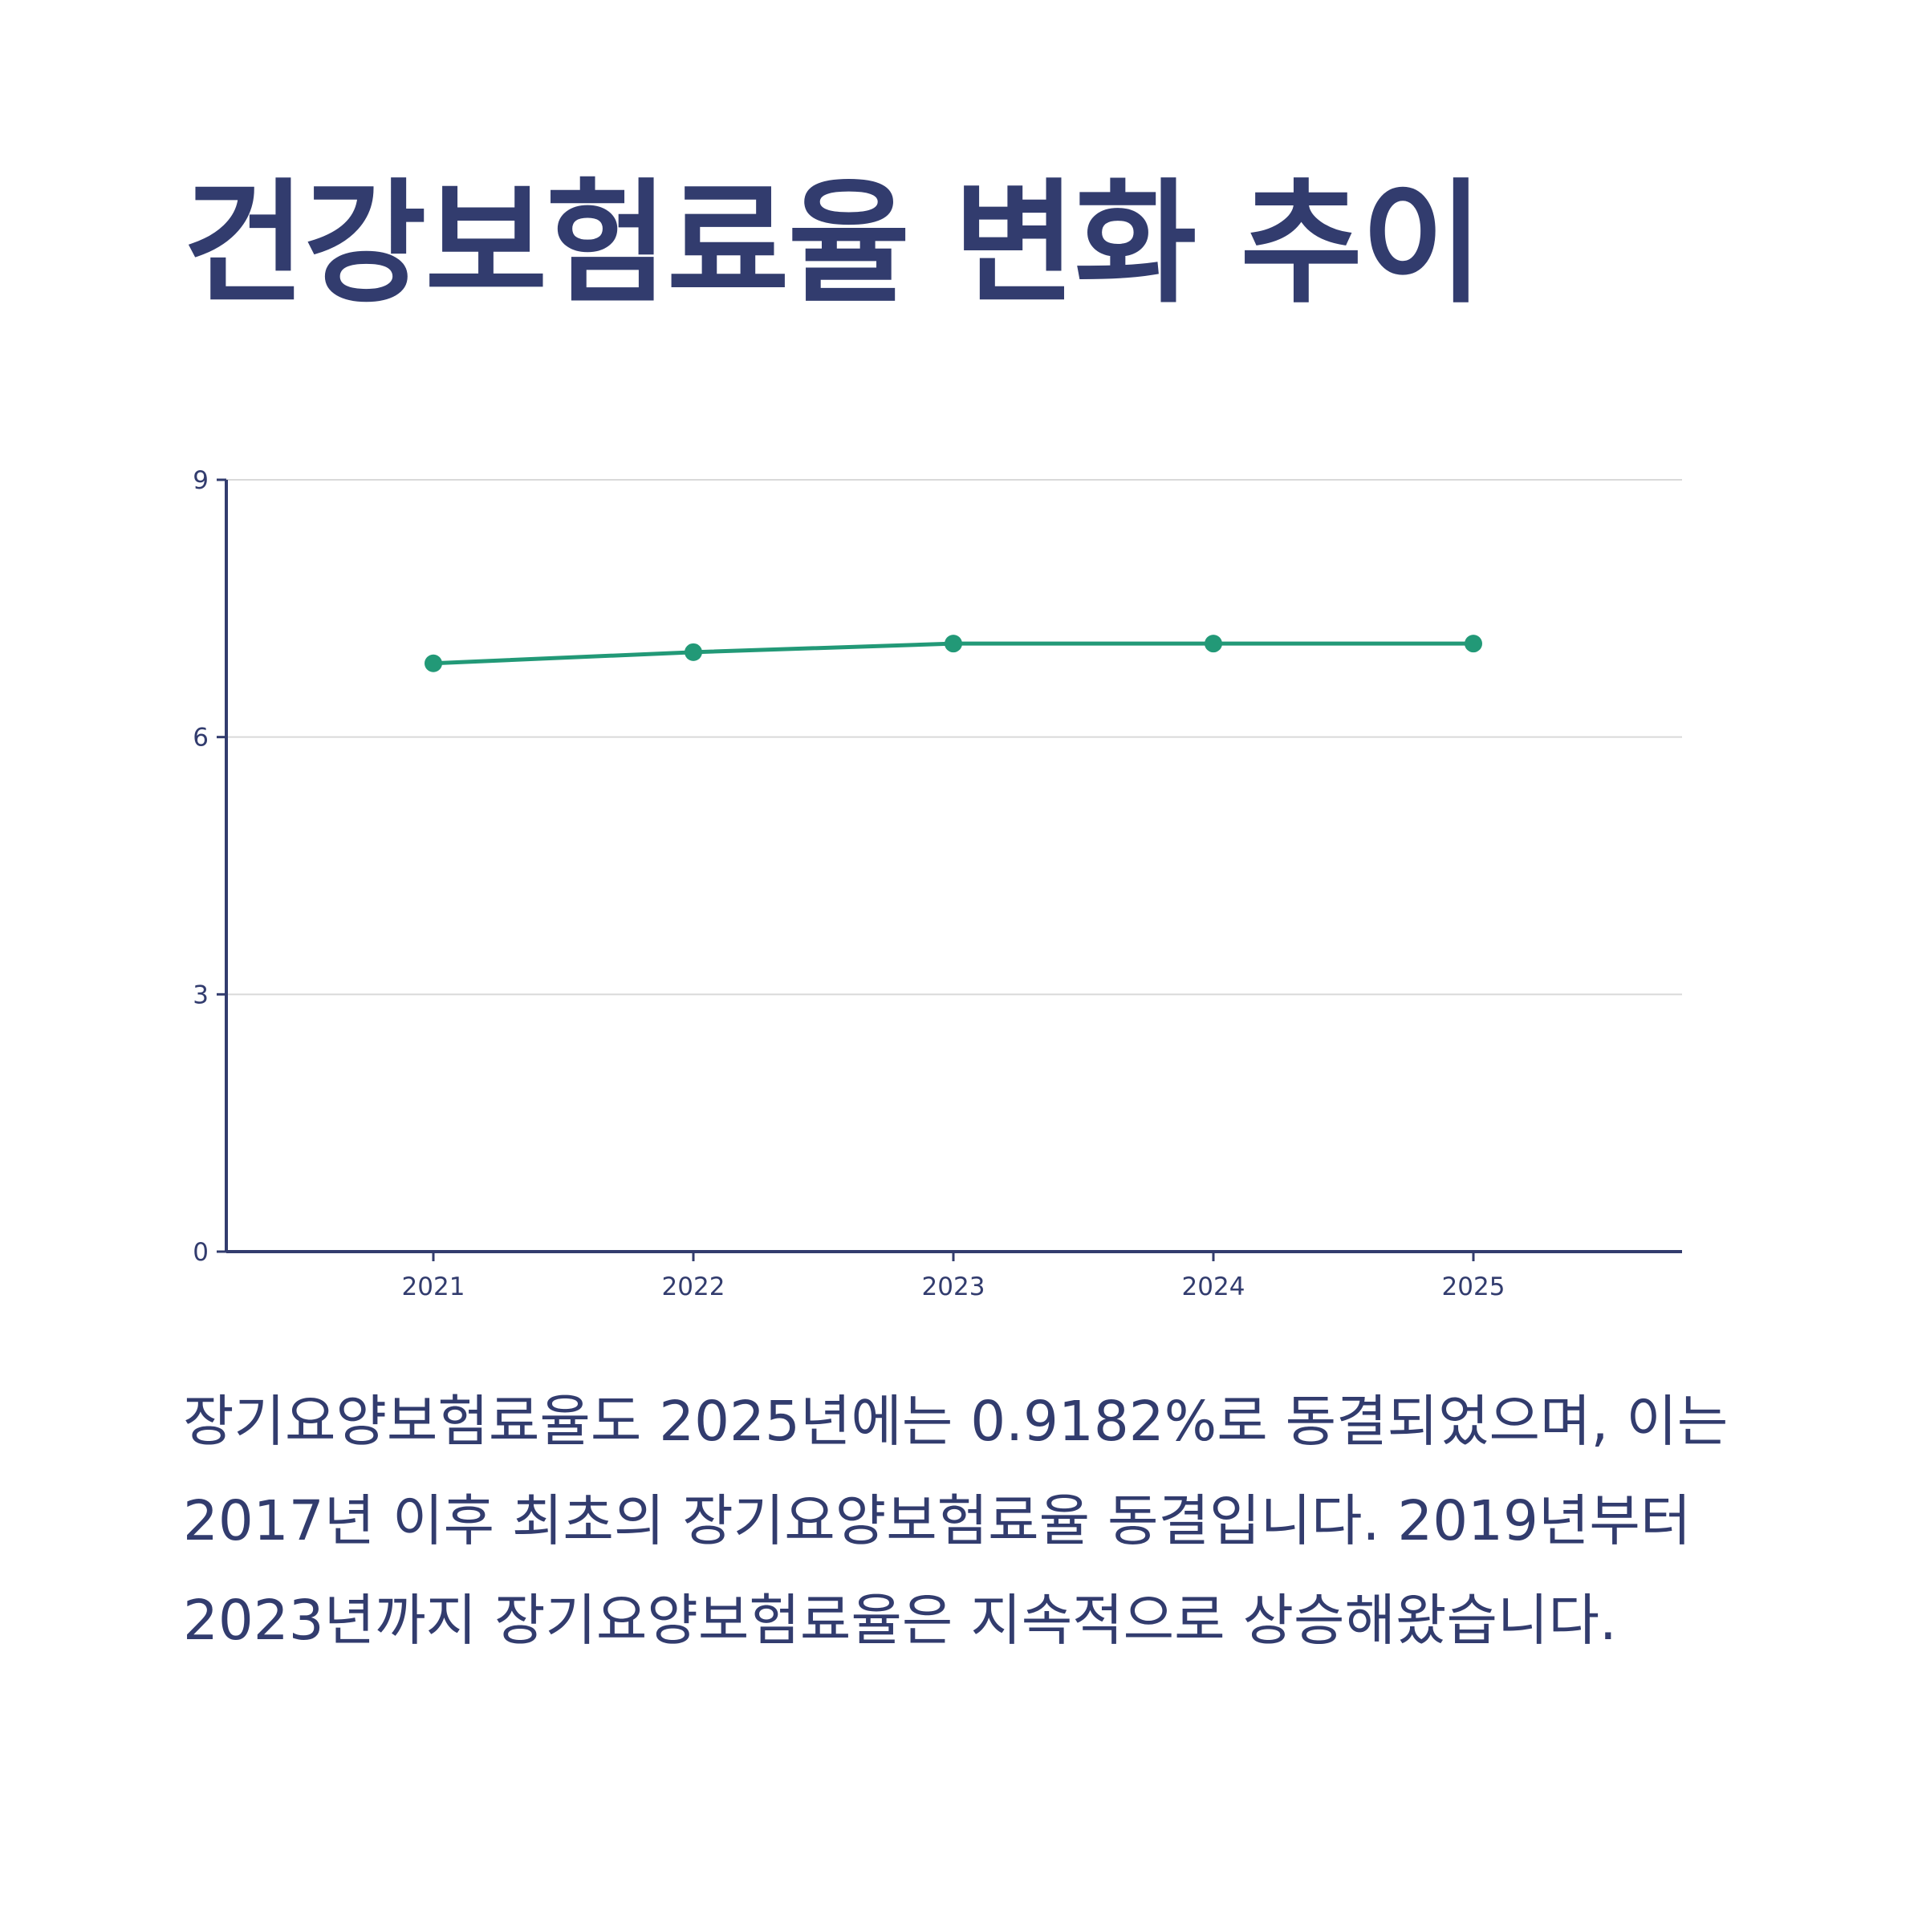  I want to click on page-title: 건강보험료율 변화 추이, so click(833, 244).